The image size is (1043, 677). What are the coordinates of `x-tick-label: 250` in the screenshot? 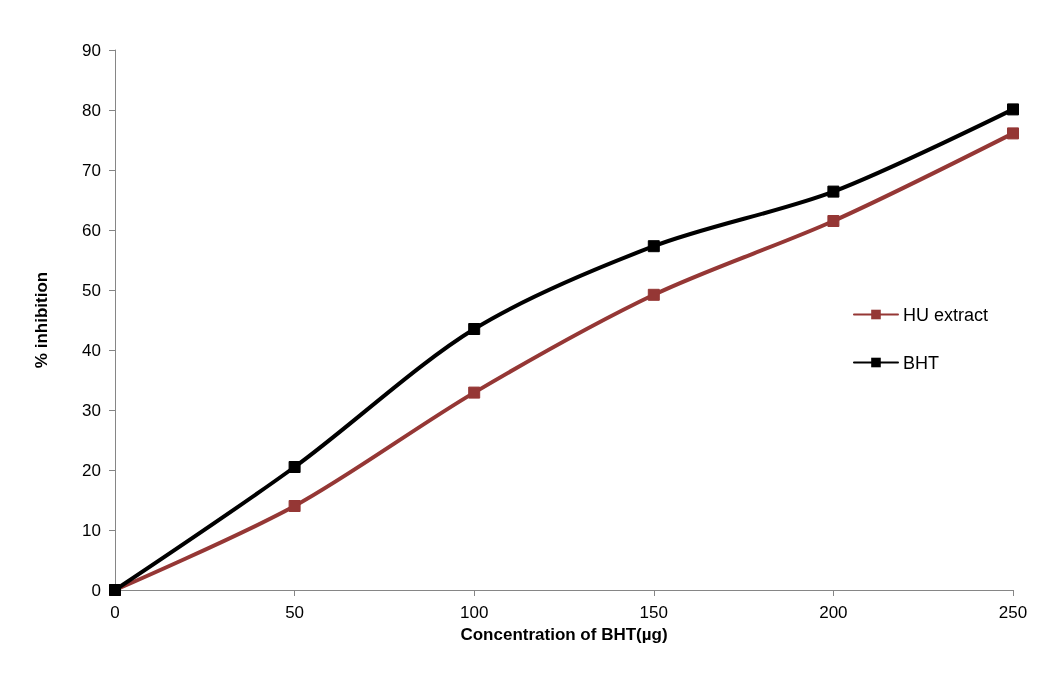 It's located at (1013, 612).